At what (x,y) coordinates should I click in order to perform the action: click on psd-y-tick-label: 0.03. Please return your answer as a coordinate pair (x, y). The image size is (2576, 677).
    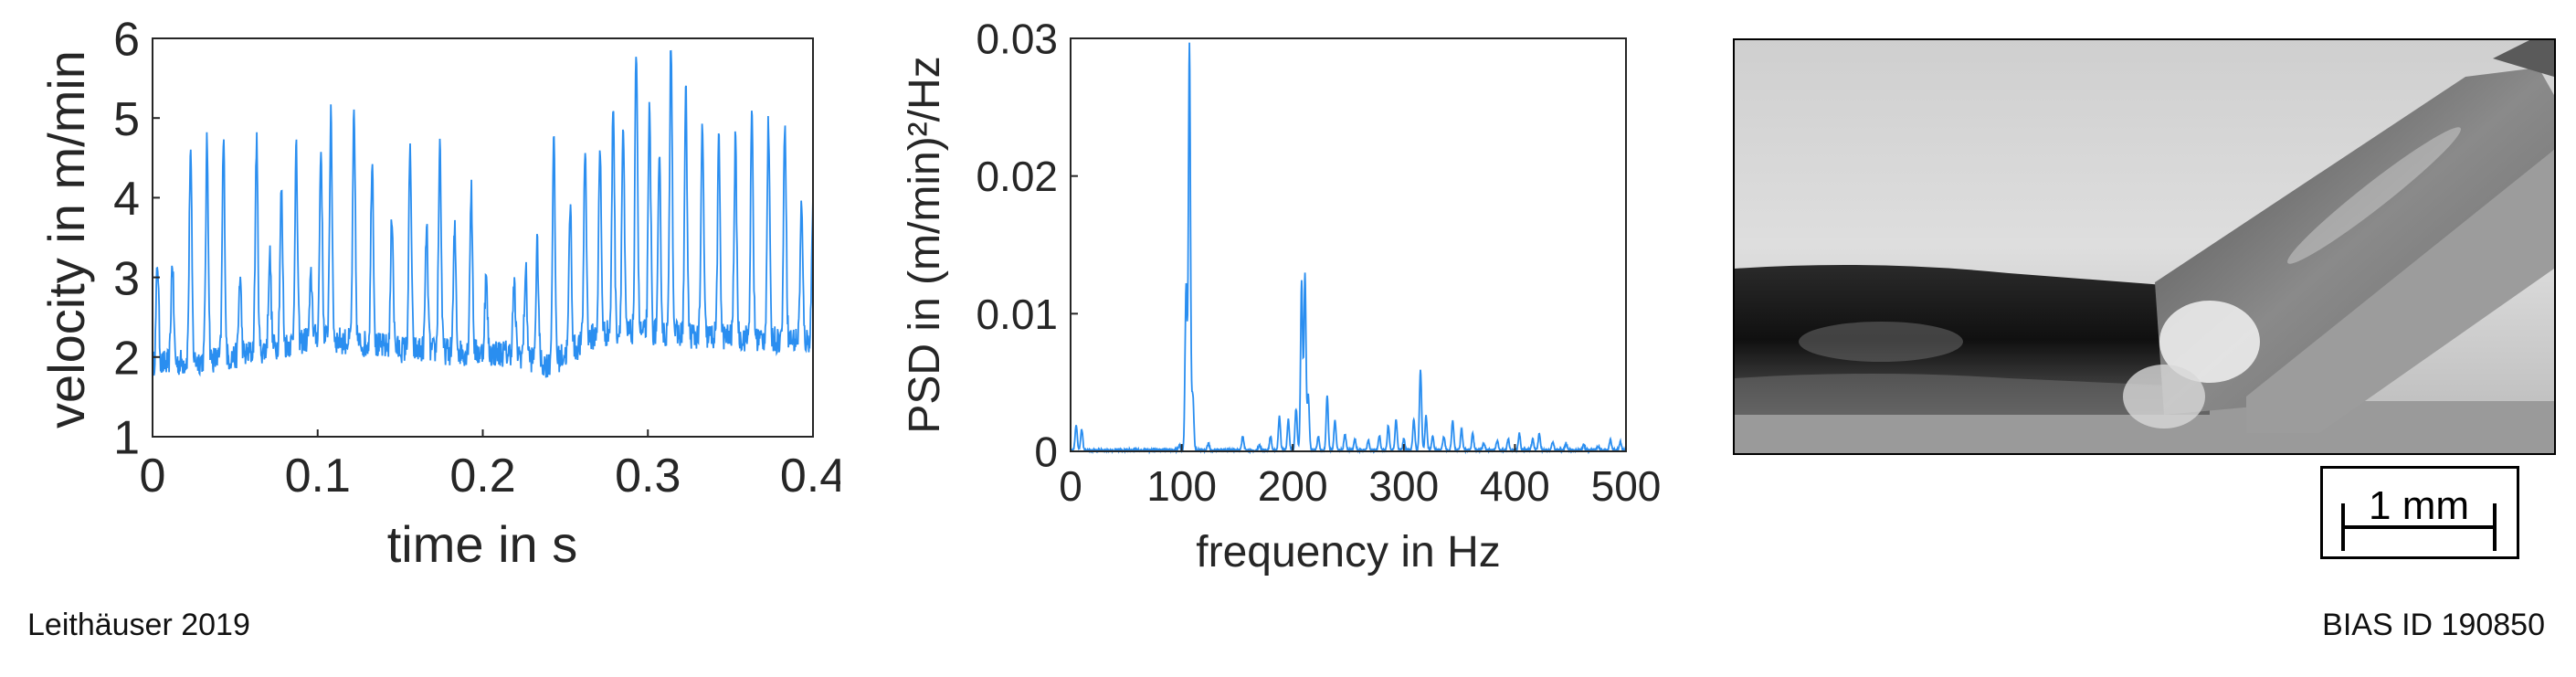
    Looking at the image, I should click on (1017, 39).